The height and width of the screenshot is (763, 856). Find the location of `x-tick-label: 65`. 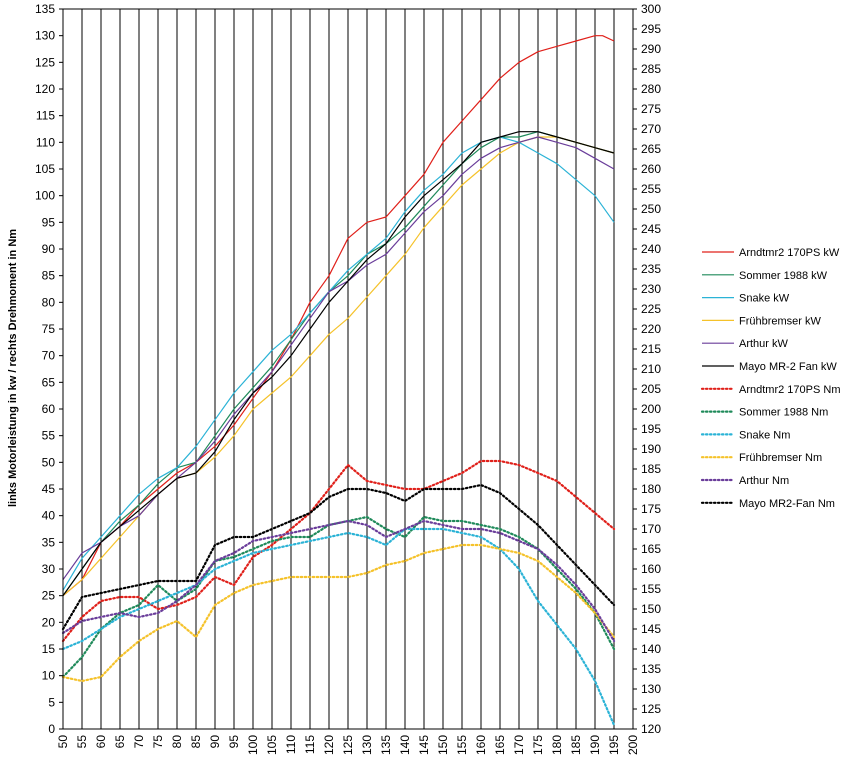

x-tick-label: 65 is located at coordinates (120, 742).